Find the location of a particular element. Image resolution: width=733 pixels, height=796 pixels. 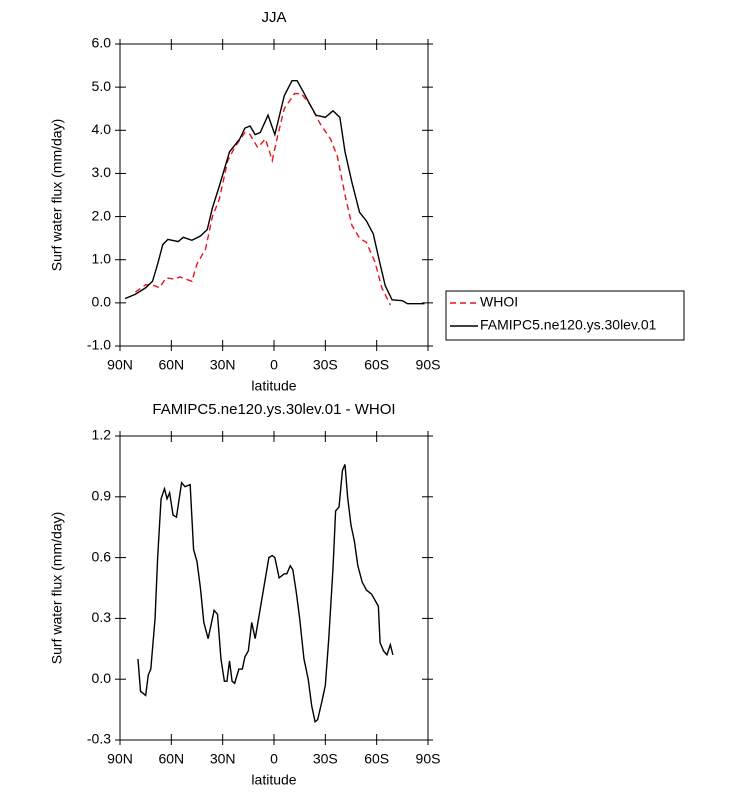

y-tick-label: -1.0 is located at coordinates (99, 345).